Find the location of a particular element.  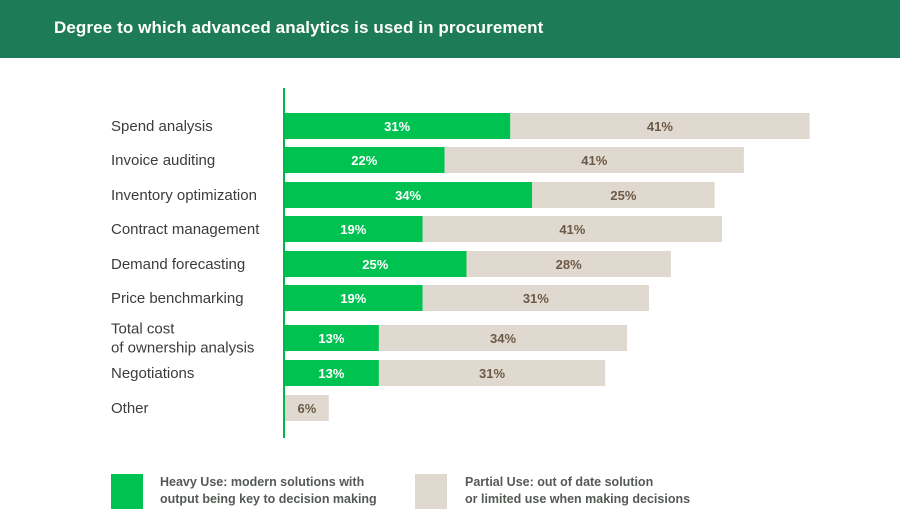

value-label-heavy-7: 13% is located at coordinates (331, 373).